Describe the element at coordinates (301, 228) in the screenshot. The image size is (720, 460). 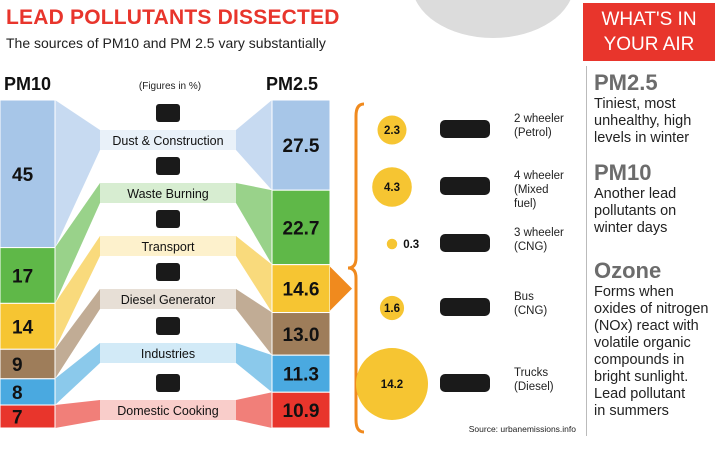
I see `pm25-value-label-2: 22.7` at that location.